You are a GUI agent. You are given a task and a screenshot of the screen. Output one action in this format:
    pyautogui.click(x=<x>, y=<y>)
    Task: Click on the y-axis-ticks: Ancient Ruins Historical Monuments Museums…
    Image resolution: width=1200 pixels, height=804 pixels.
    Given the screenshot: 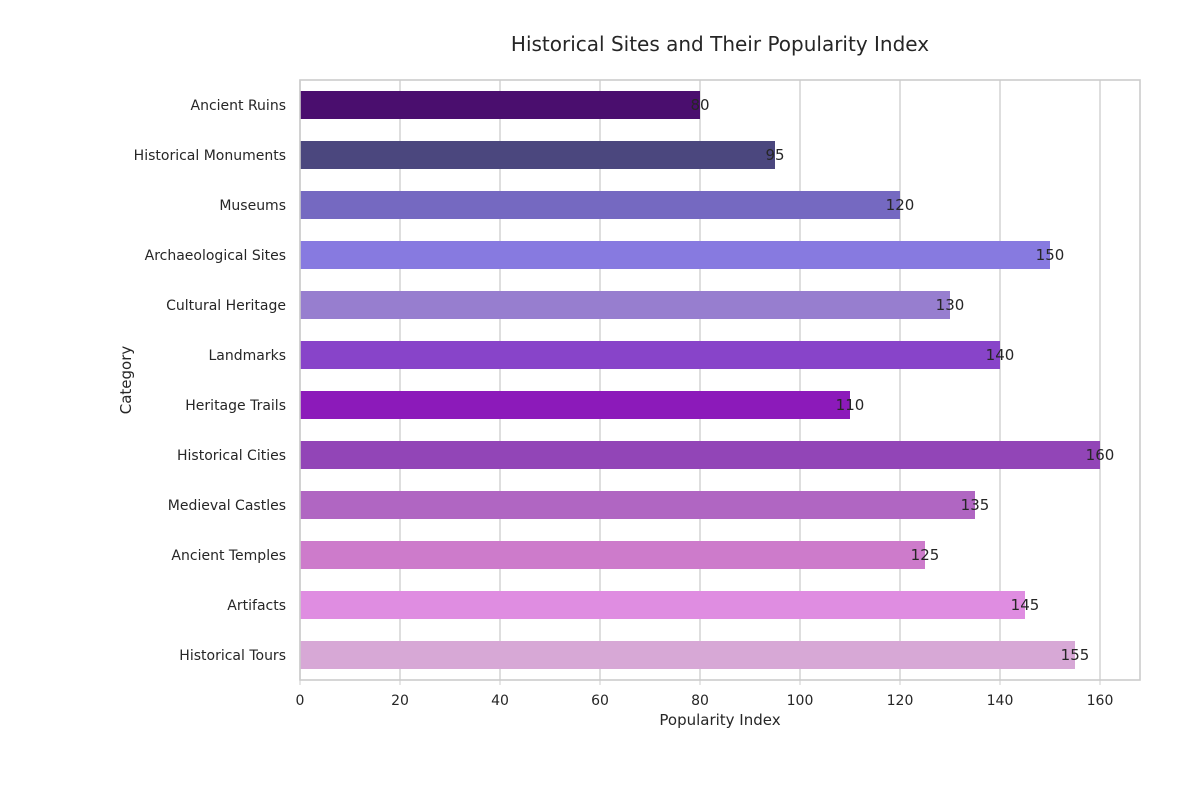 What is the action you would take?
    pyautogui.click(x=210, y=381)
    